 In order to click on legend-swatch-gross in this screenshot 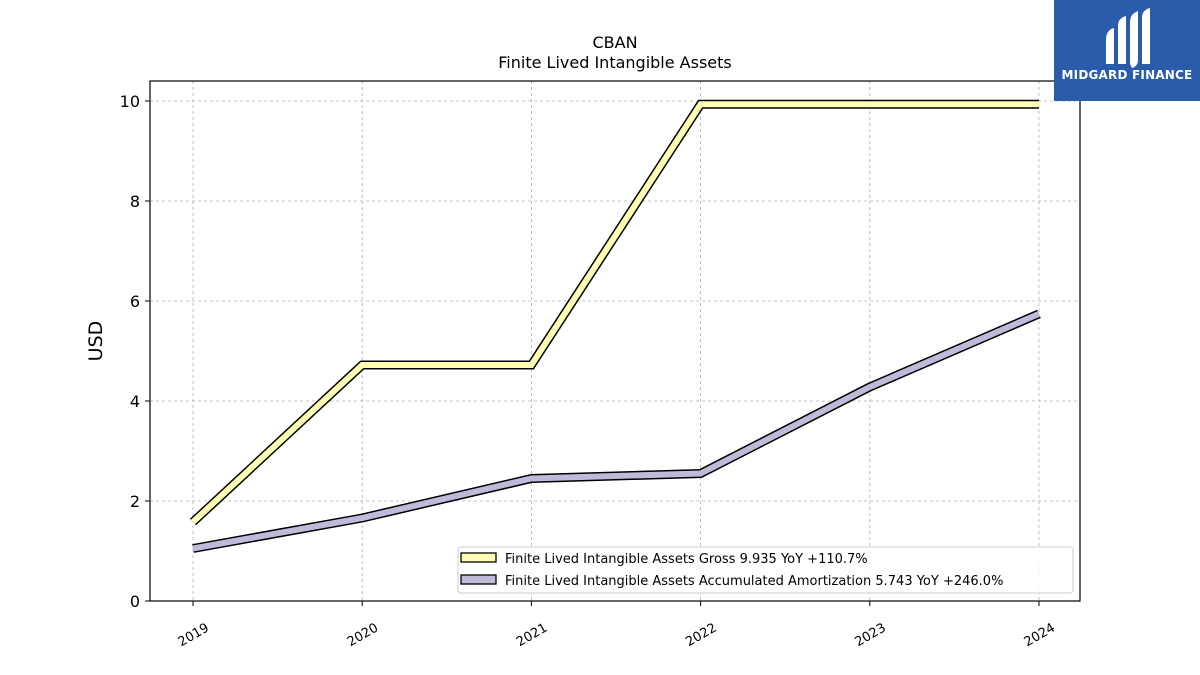, I will do `click(478, 557)`.